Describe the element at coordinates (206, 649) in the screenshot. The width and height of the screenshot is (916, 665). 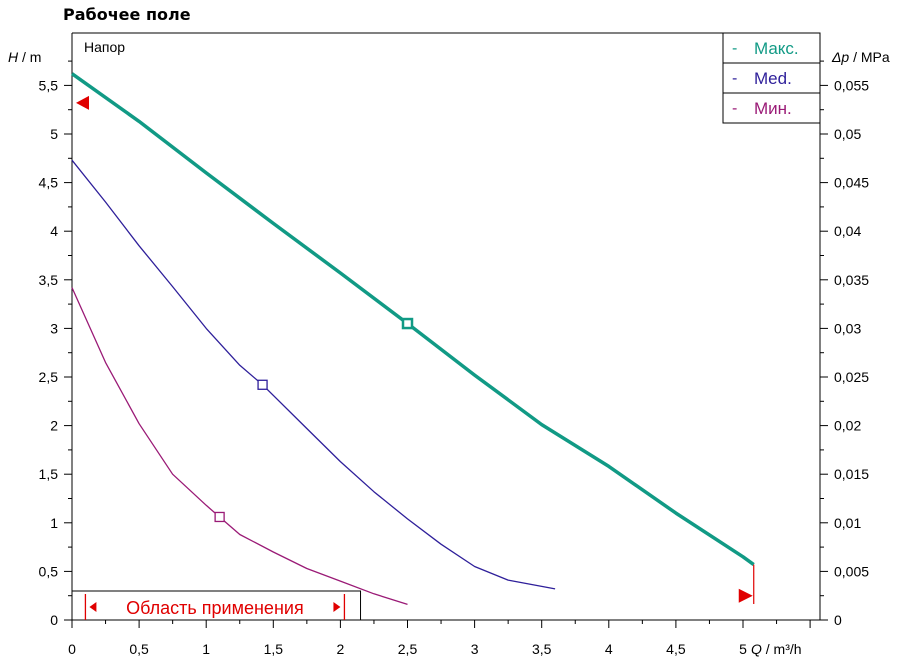
I see `x-tick-label: 1` at that location.